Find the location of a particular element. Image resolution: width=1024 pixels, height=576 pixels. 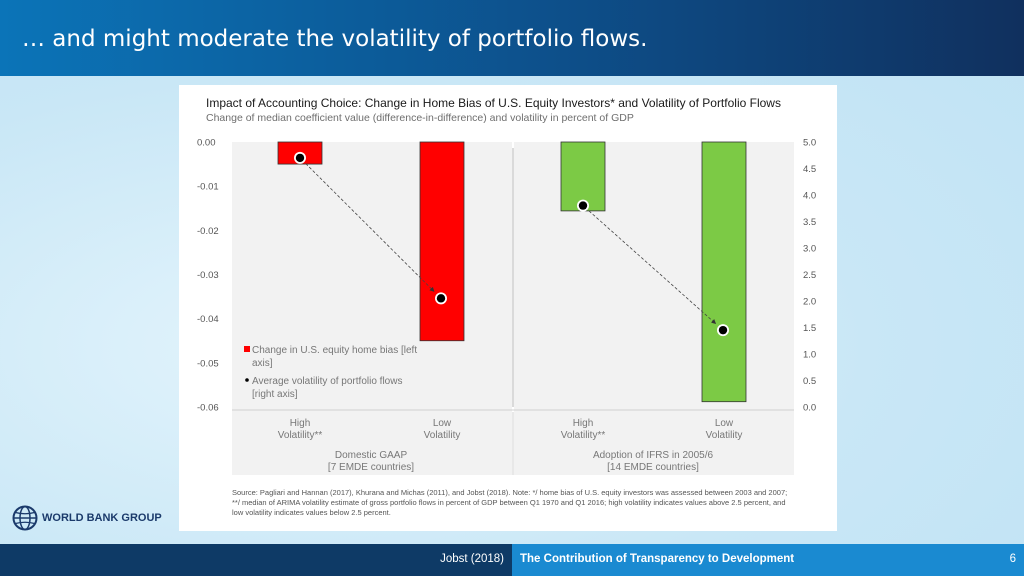

logo-text: WORLD BANK GROUP is located at coordinates (102, 518).